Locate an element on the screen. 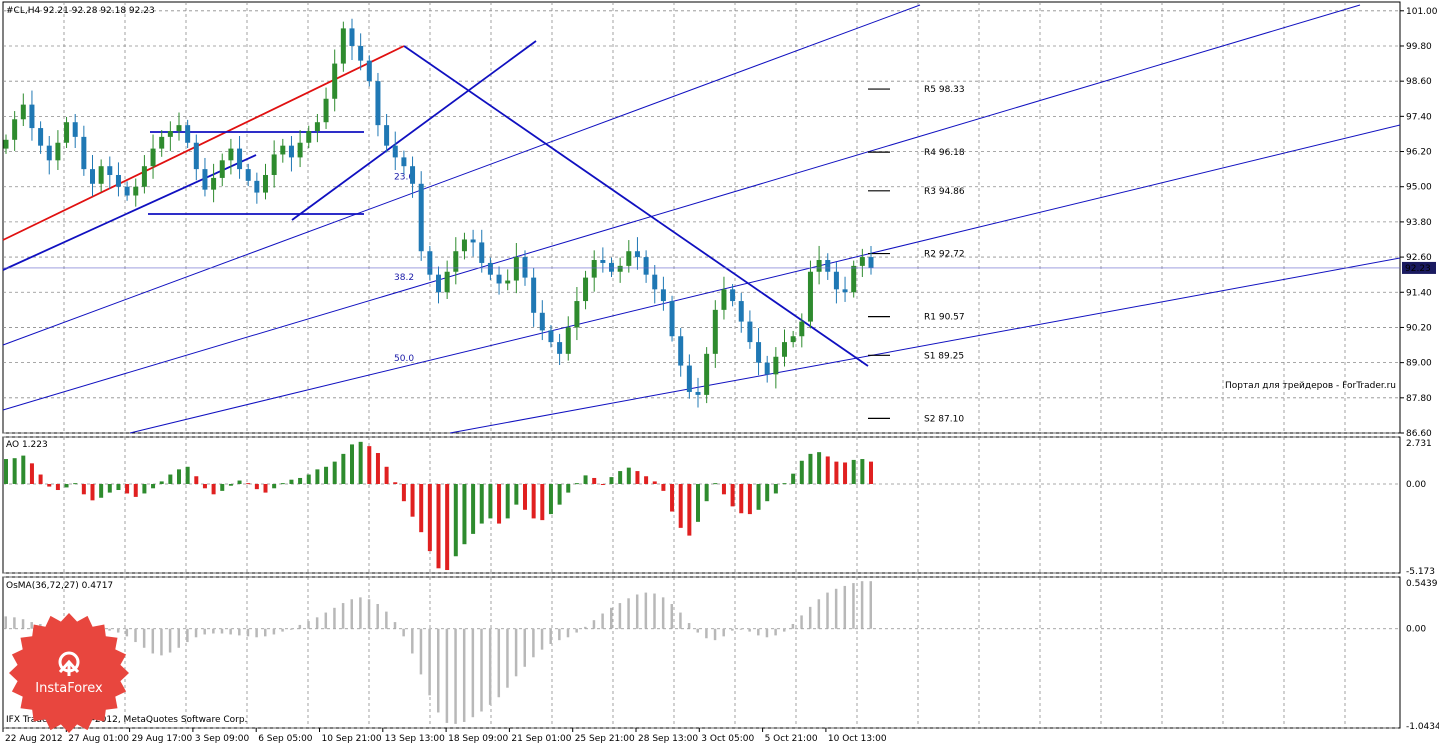  instaforex-logo: InstaForex is located at coordinates (69, 673).